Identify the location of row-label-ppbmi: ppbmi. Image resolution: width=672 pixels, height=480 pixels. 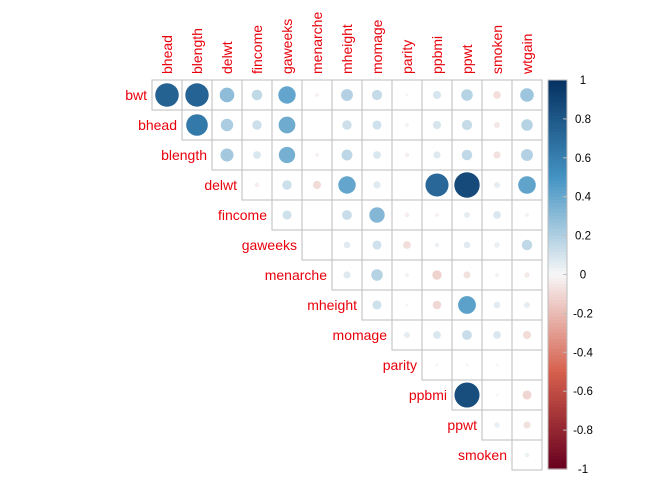
(428, 395).